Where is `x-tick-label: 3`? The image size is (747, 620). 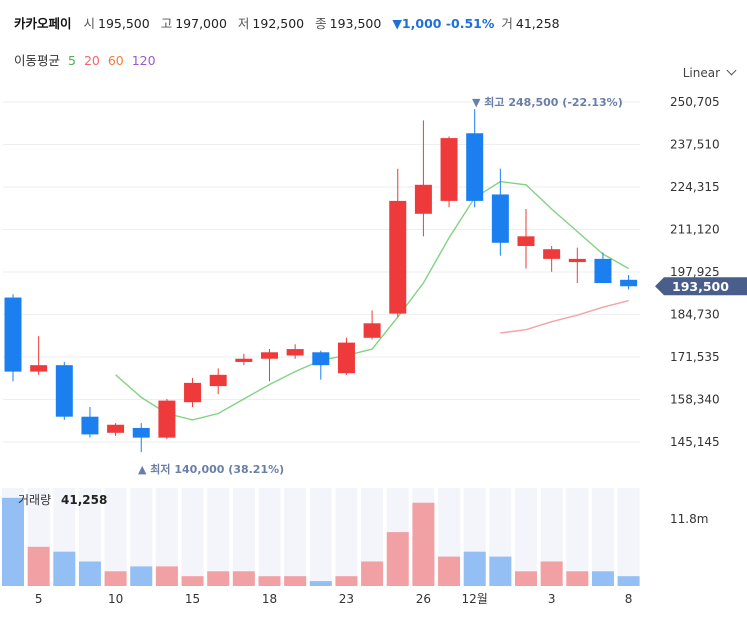
x-tick-label: 3 is located at coordinates (552, 599).